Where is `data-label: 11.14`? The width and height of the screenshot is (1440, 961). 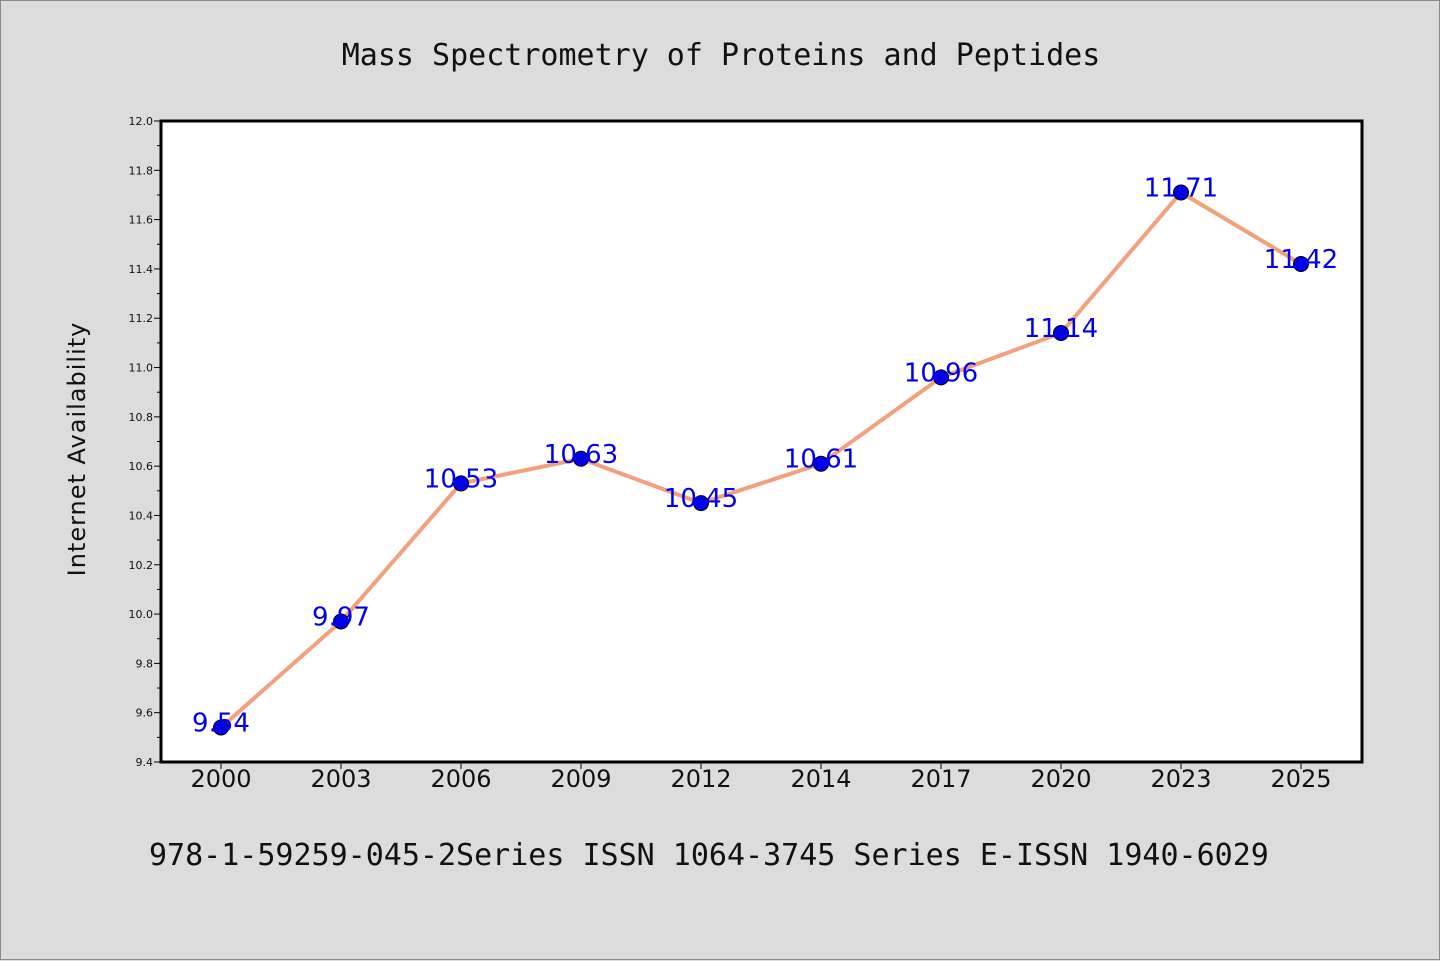 data-label: 11.14 is located at coordinates (1061, 329).